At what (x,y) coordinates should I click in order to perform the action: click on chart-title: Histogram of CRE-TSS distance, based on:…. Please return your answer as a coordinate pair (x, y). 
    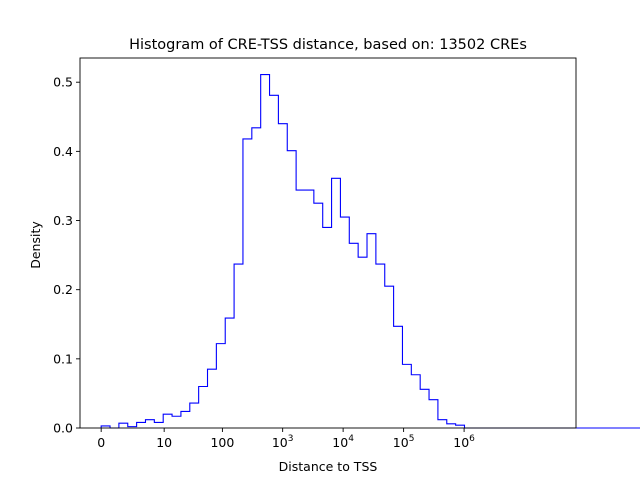
    Looking at the image, I should click on (328, 45).